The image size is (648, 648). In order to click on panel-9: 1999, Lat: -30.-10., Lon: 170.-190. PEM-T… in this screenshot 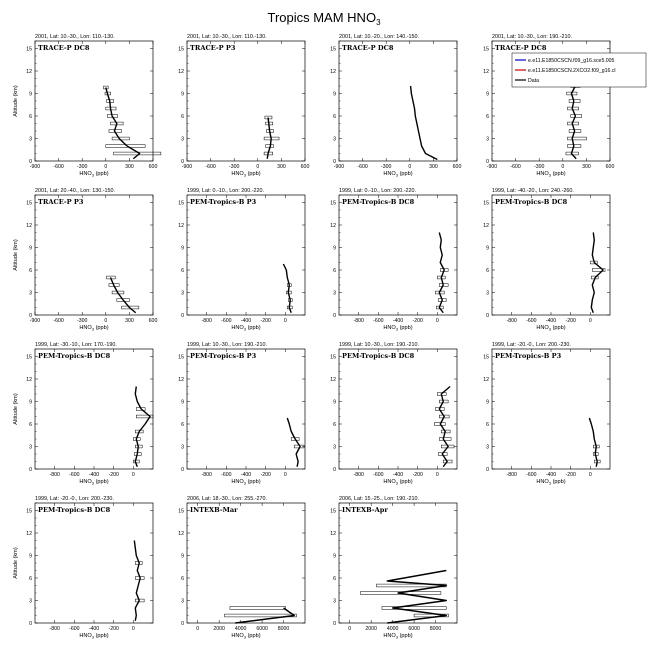, I will do `click(83, 414)`.